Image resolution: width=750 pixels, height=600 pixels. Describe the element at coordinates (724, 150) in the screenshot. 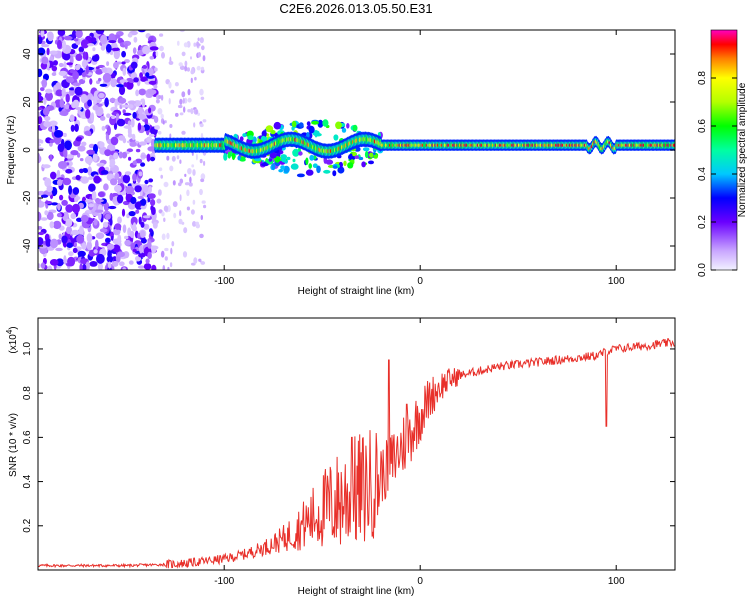

I see `colorbar-frame` at that location.